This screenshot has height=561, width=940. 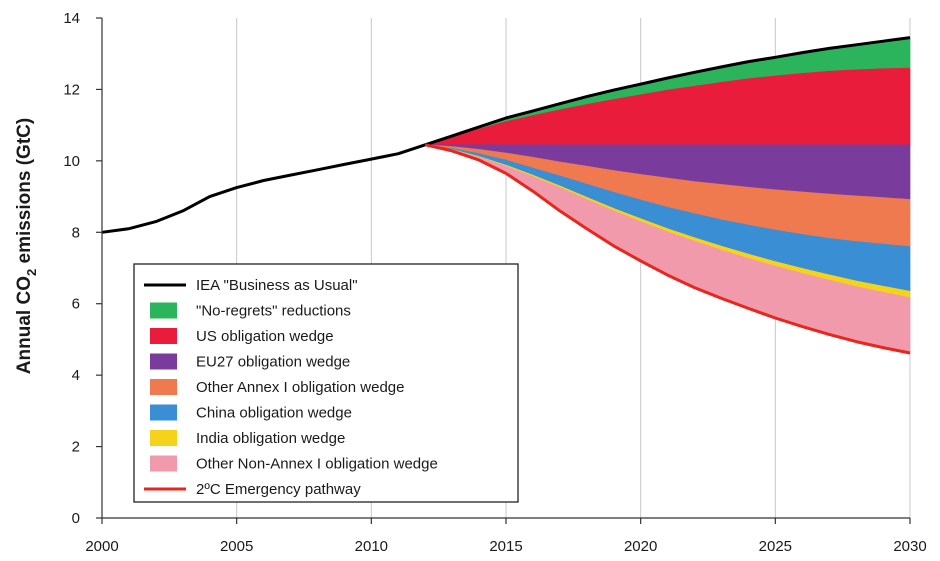 What do you see at coordinates (24, 325) in the screenshot?
I see `y-axis-title-main: Annual CO` at bounding box center [24, 325].